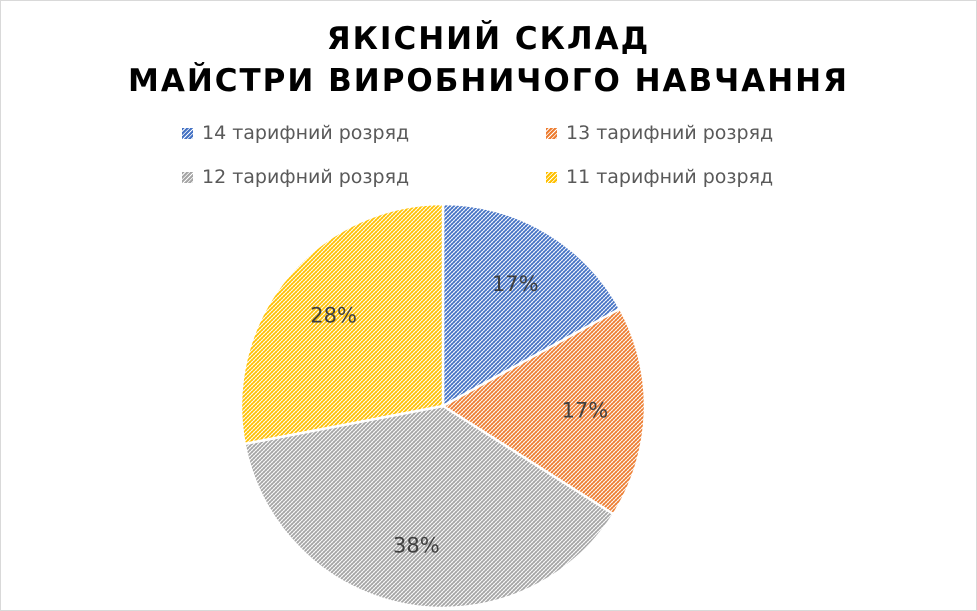 The image size is (977, 611). What do you see at coordinates (306, 133) in the screenshot?
I see `legend-label-14: 14 тарифний розряд` at bounding box center [306, 133].